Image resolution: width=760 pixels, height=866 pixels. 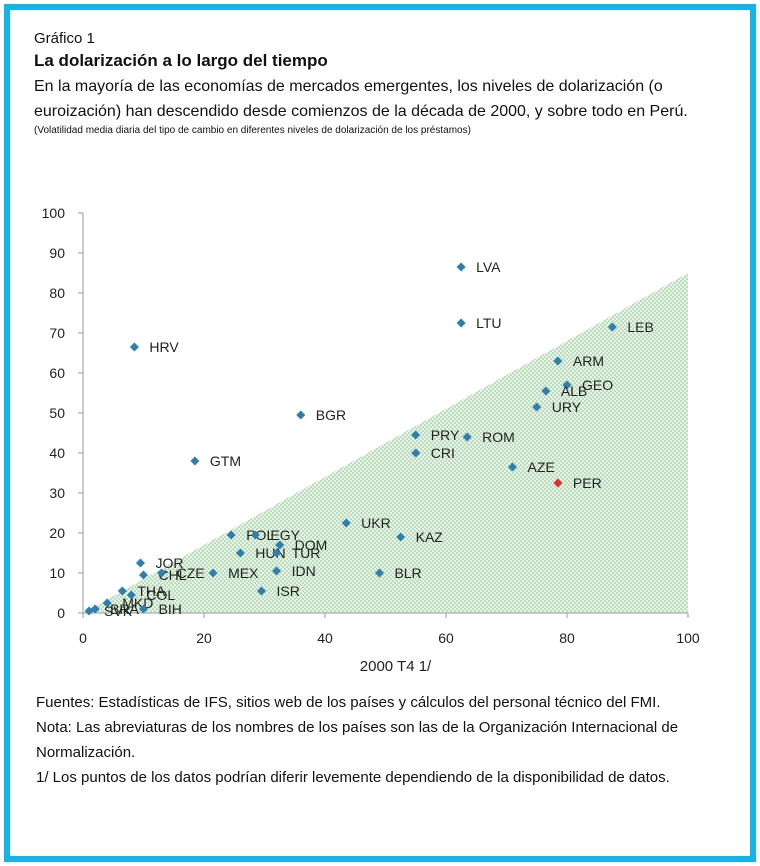 What do you see at coordinates (541, 467) in the screenshot?
I see `point-label: AZE` at bounding box center [541, 467].